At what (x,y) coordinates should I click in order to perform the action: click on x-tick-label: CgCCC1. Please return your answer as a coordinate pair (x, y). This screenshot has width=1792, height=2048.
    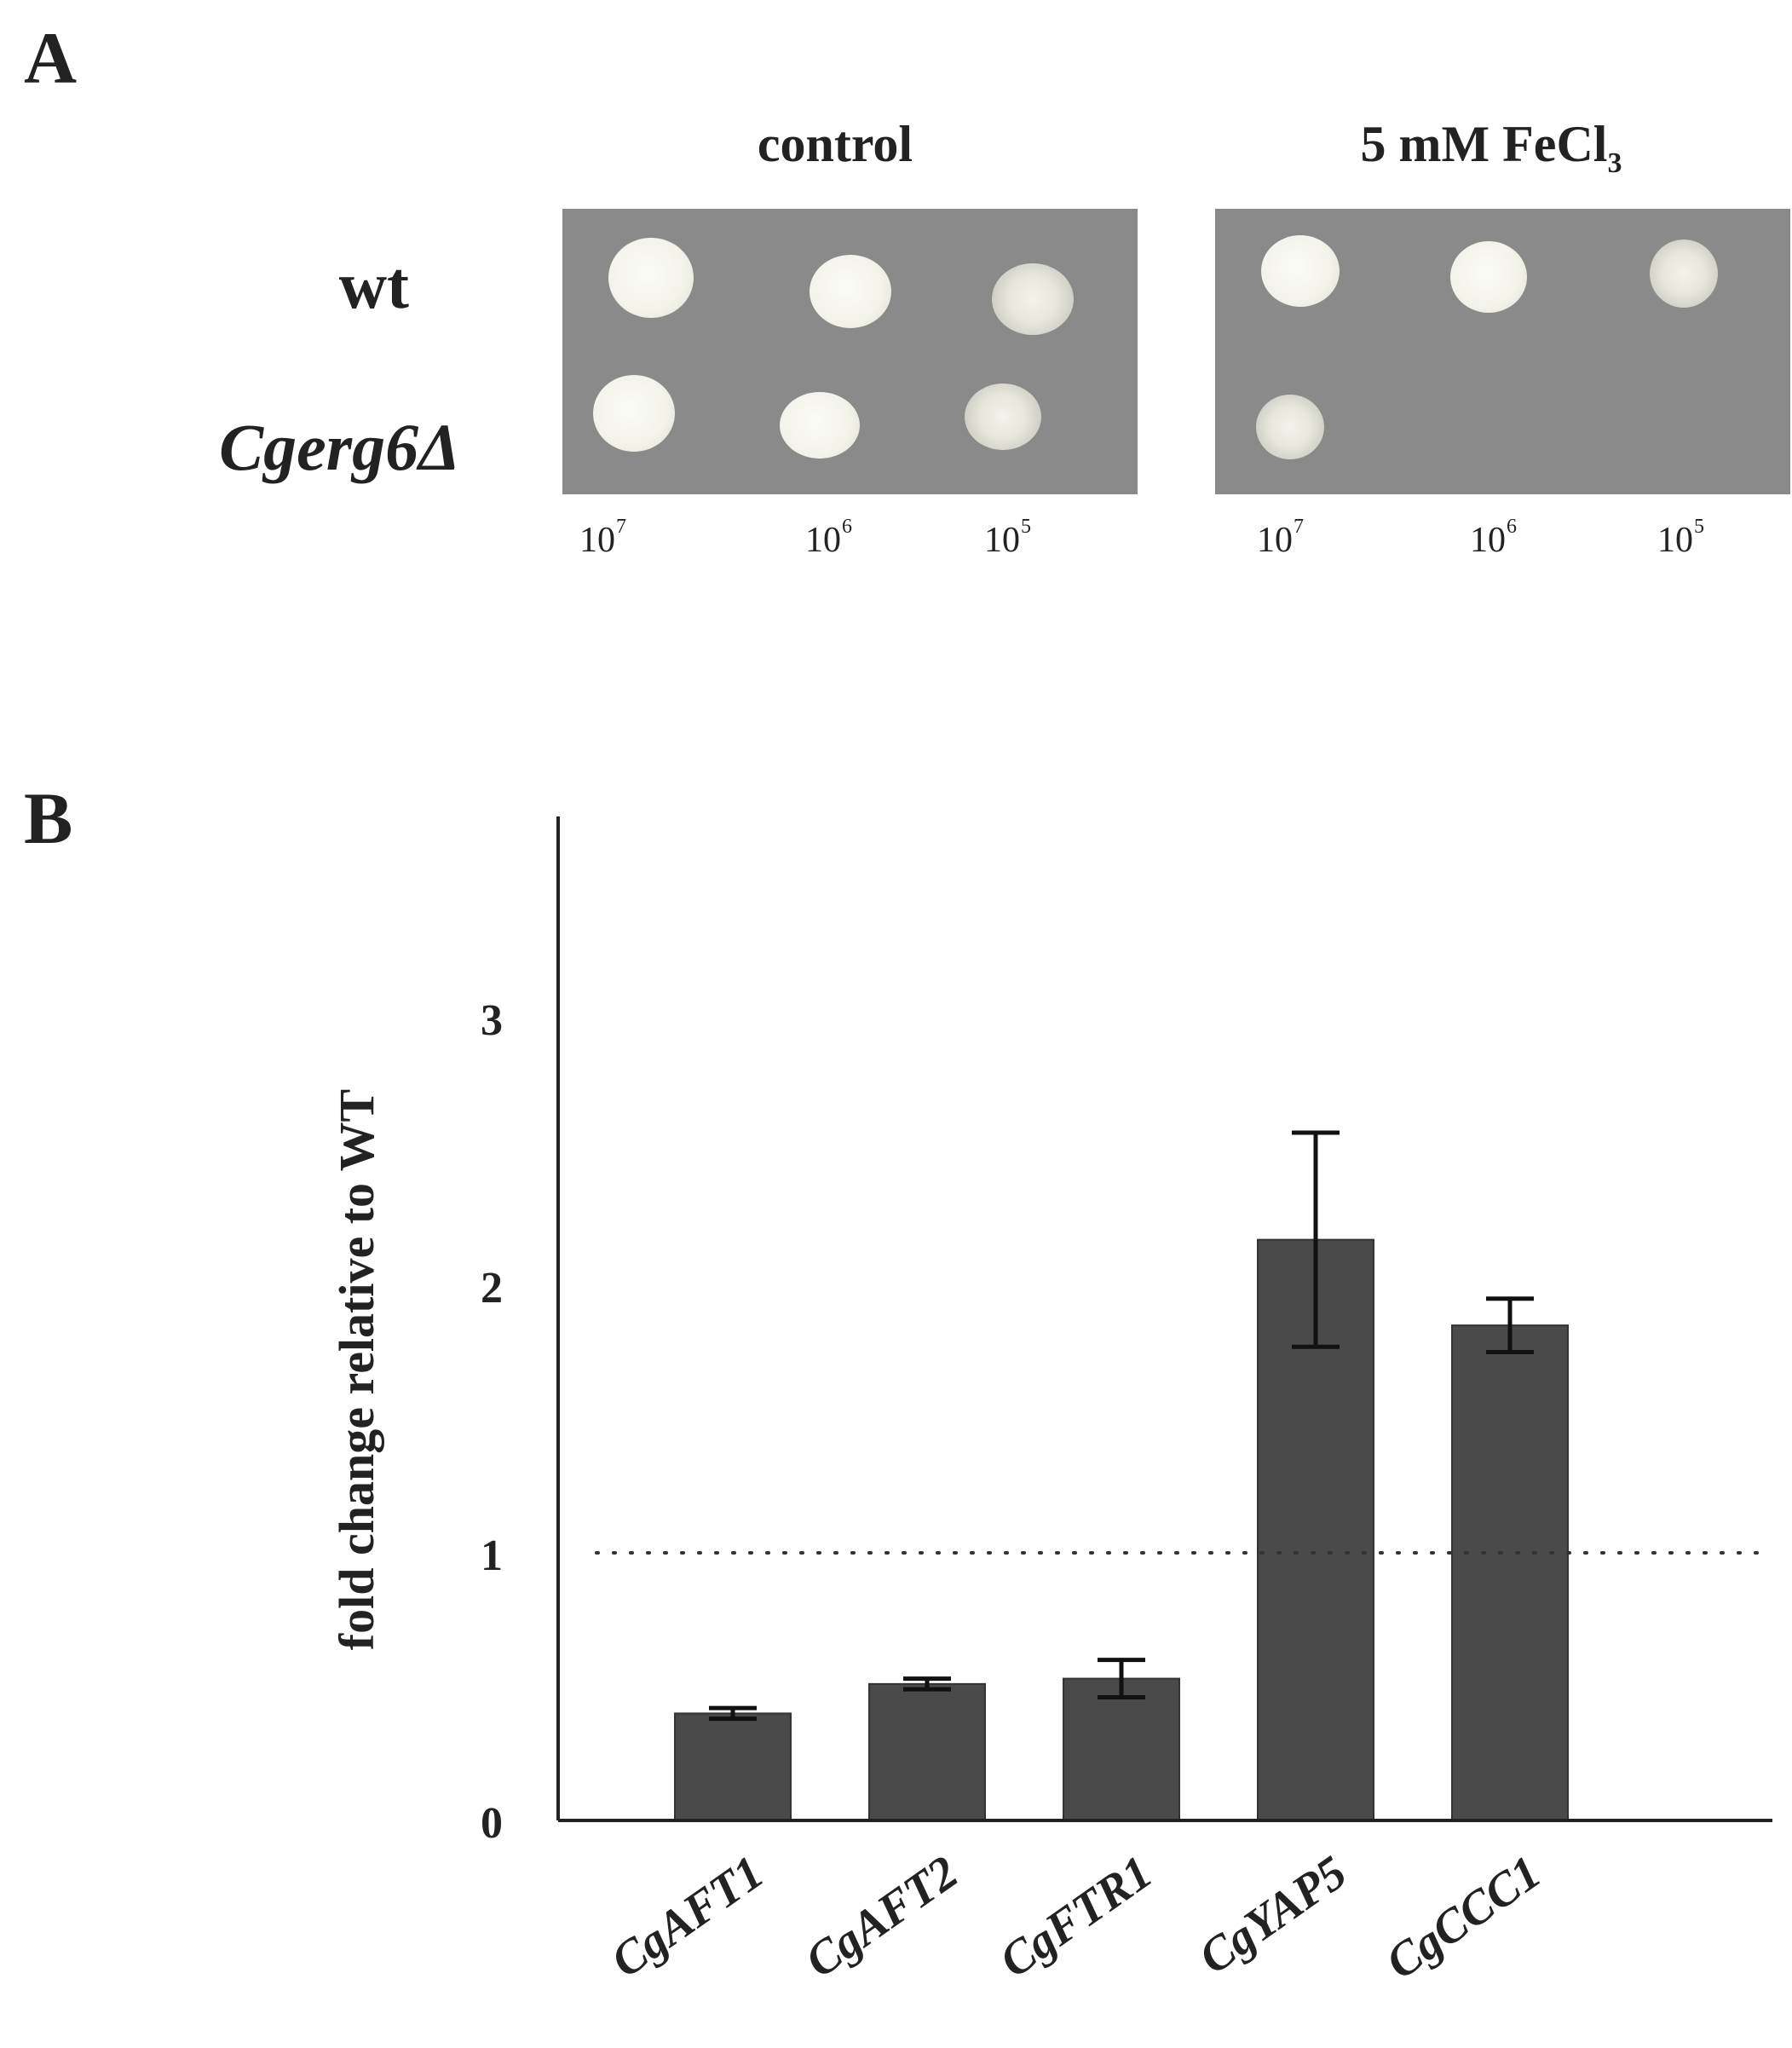
    Looking at the image, I should click on (1464, 1918).